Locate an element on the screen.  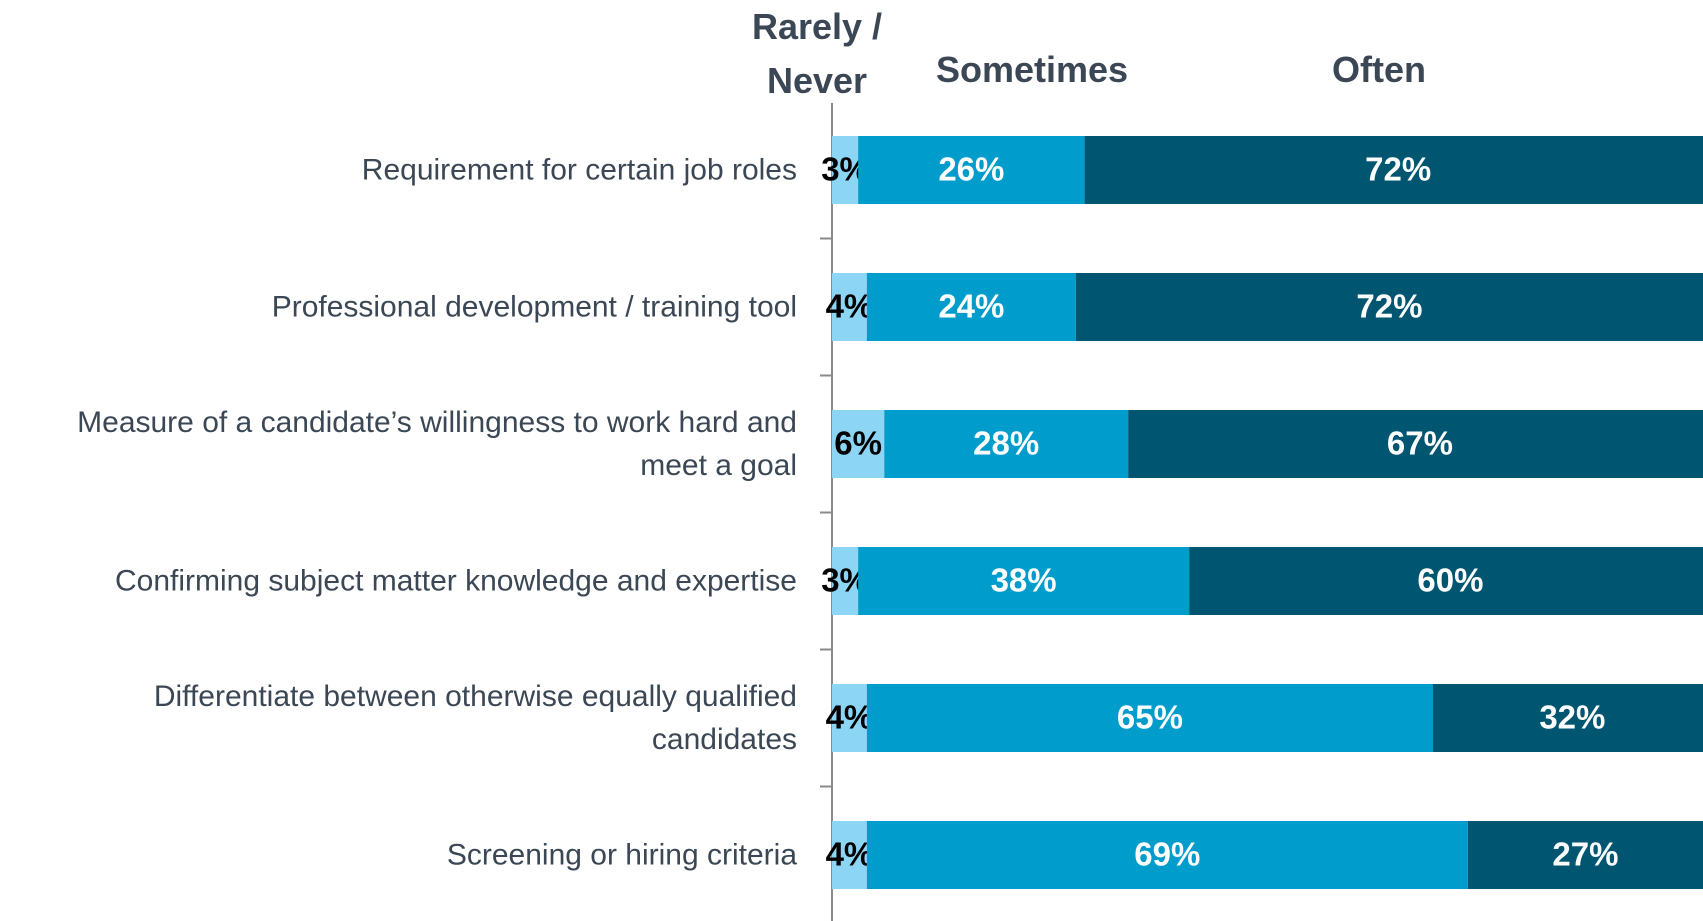
value-label: 65% is located at coordinates (1150, 717).